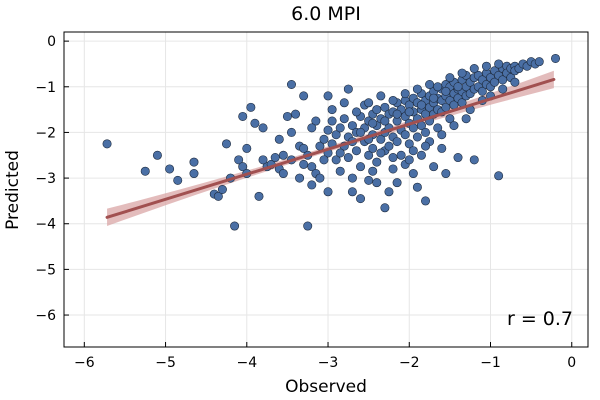  Describe the element at coordinates (45, 179) in the screenshot. I see `y-tick-label: −3` at that location.